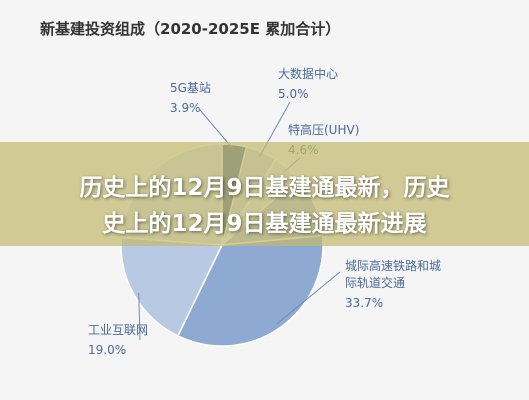 This screenshot has height=400, width=529. Describe the element at coordinates (264, 188) in the screenshot. I see `banner-line: 历史上的12月9日基建通最新，历史` at that location.